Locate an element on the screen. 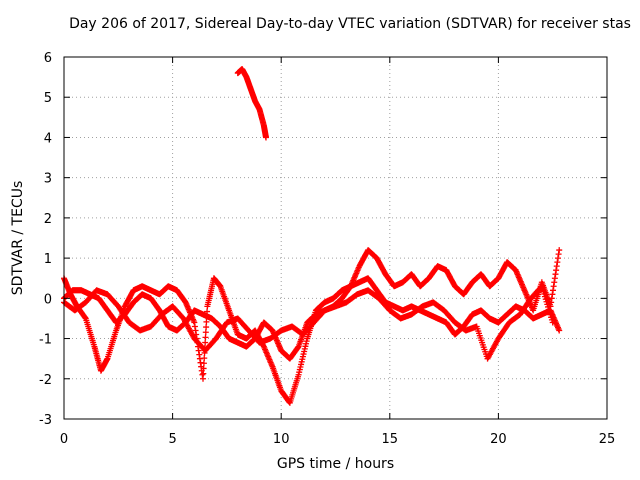 The width and height of the screenshot is (640, 480). y-tick-label: -3 is located at coordinates (45, 420).